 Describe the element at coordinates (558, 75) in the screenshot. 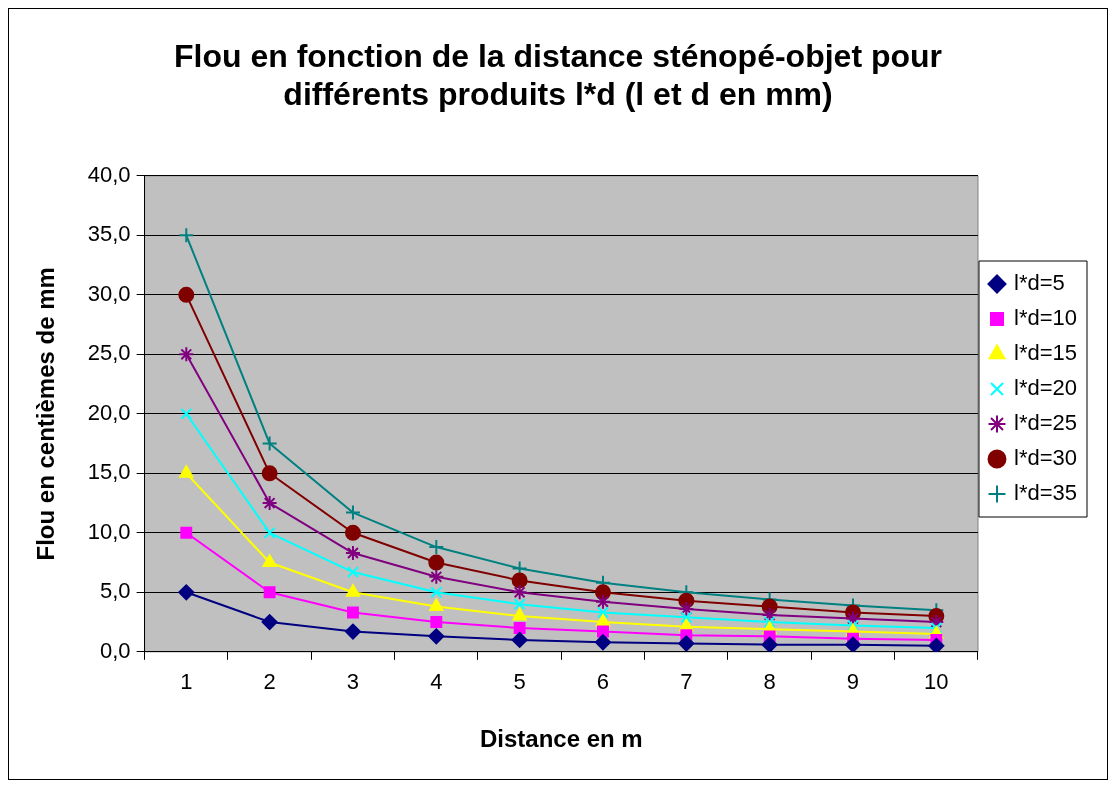

I see `chart-title: Flou en fonction de la distance sténopé-objet pour différents produits l*d (l et d en mm)` at that location.